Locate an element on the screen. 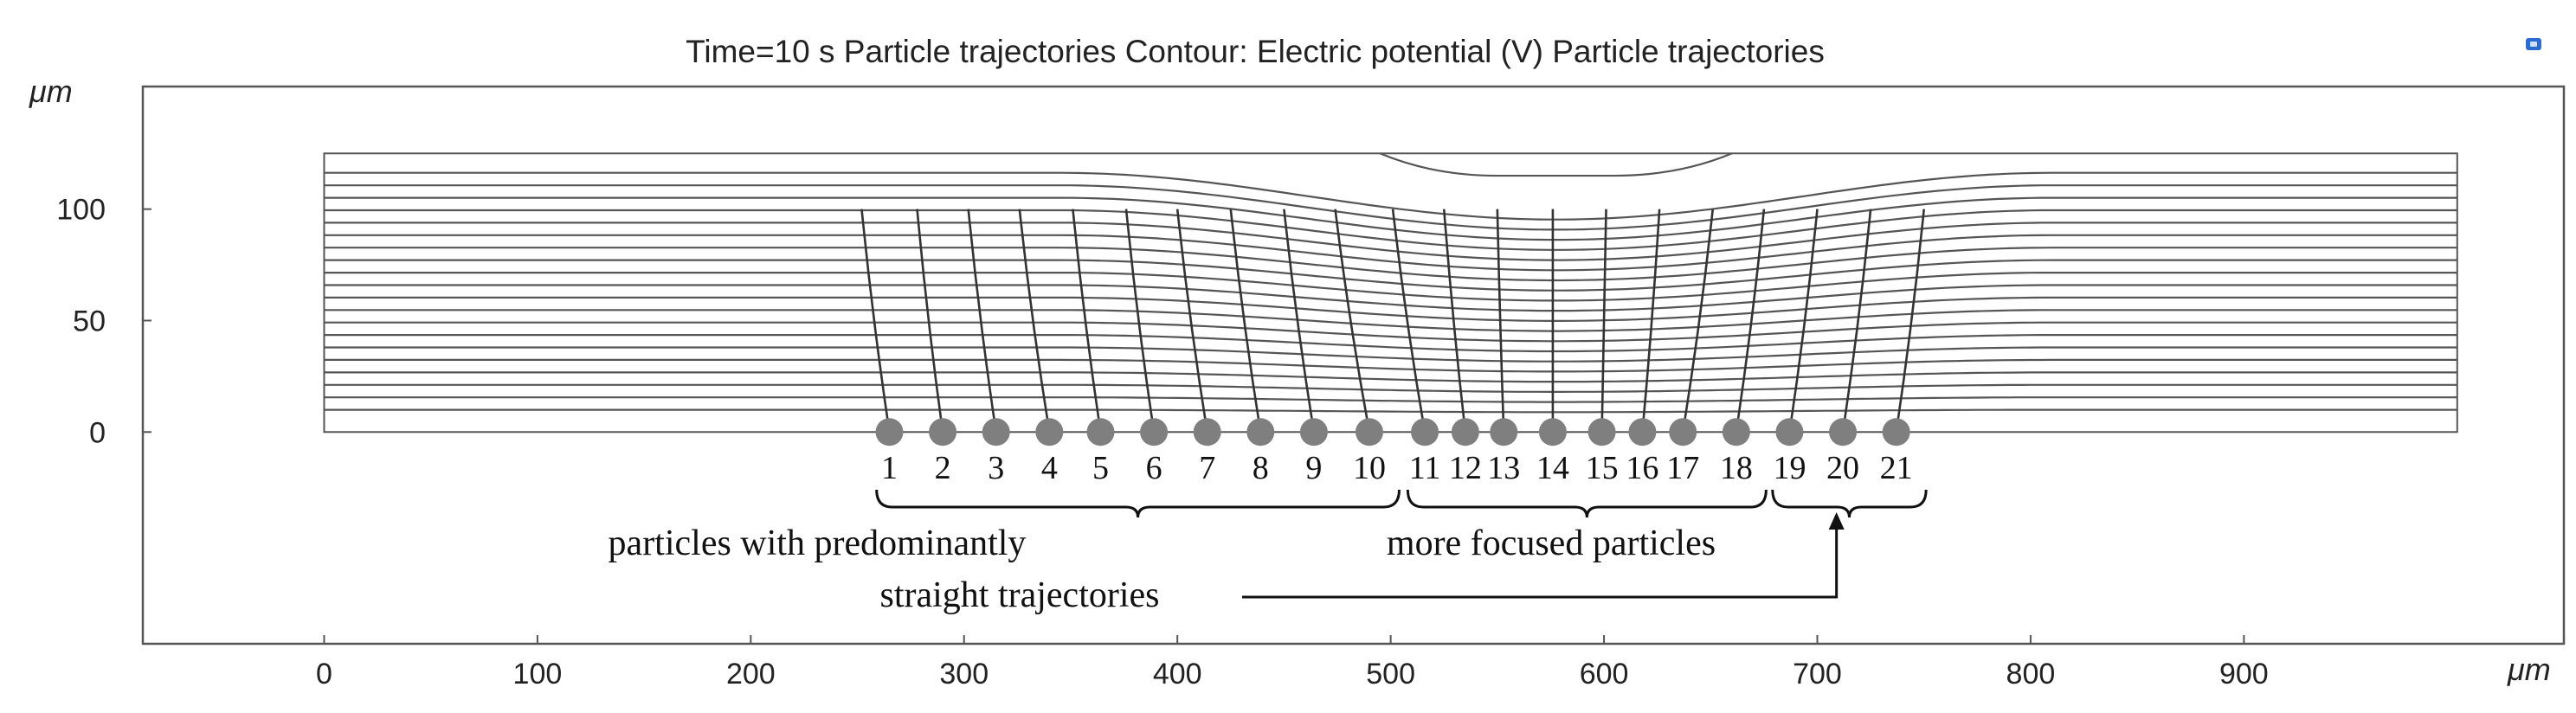 This screenshot has height=713, width=2576. particle-label: 15 is located at coordinates (1602, 468).